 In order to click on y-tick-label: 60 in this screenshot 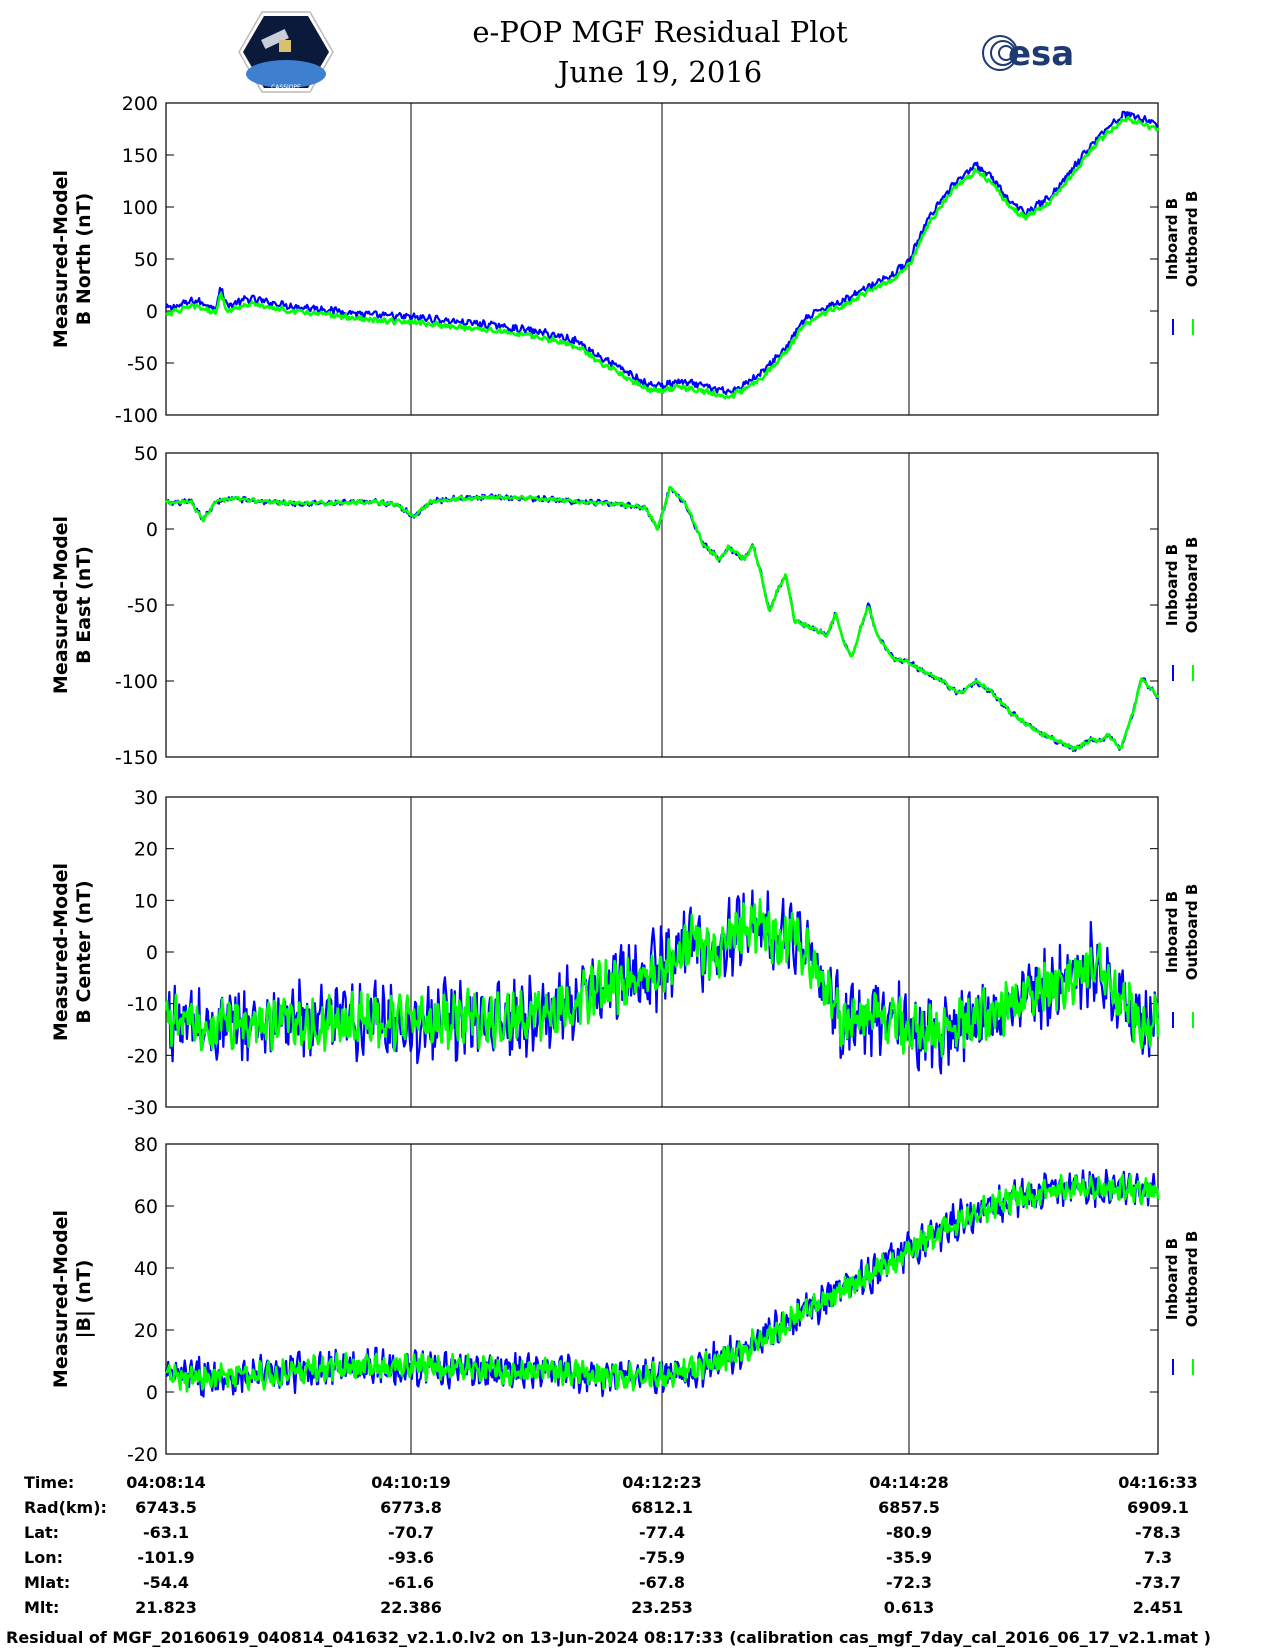, I will do `click(146, 1207)`.